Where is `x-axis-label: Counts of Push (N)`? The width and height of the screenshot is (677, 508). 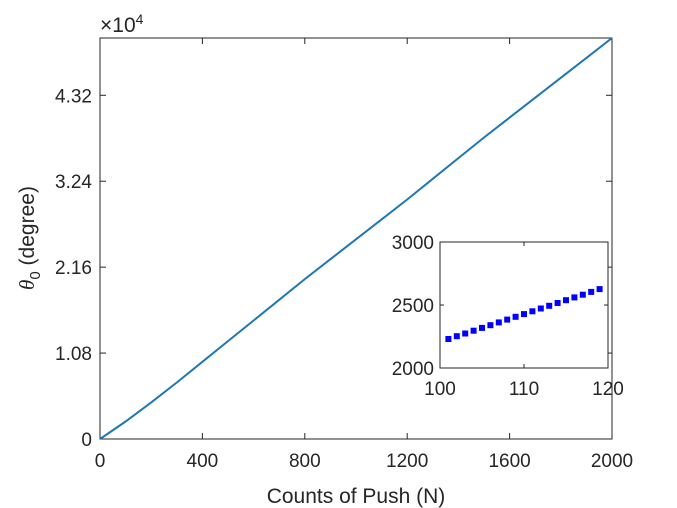
x-axis-label: Counts of Push (N) is located at coordinates (356, 496).